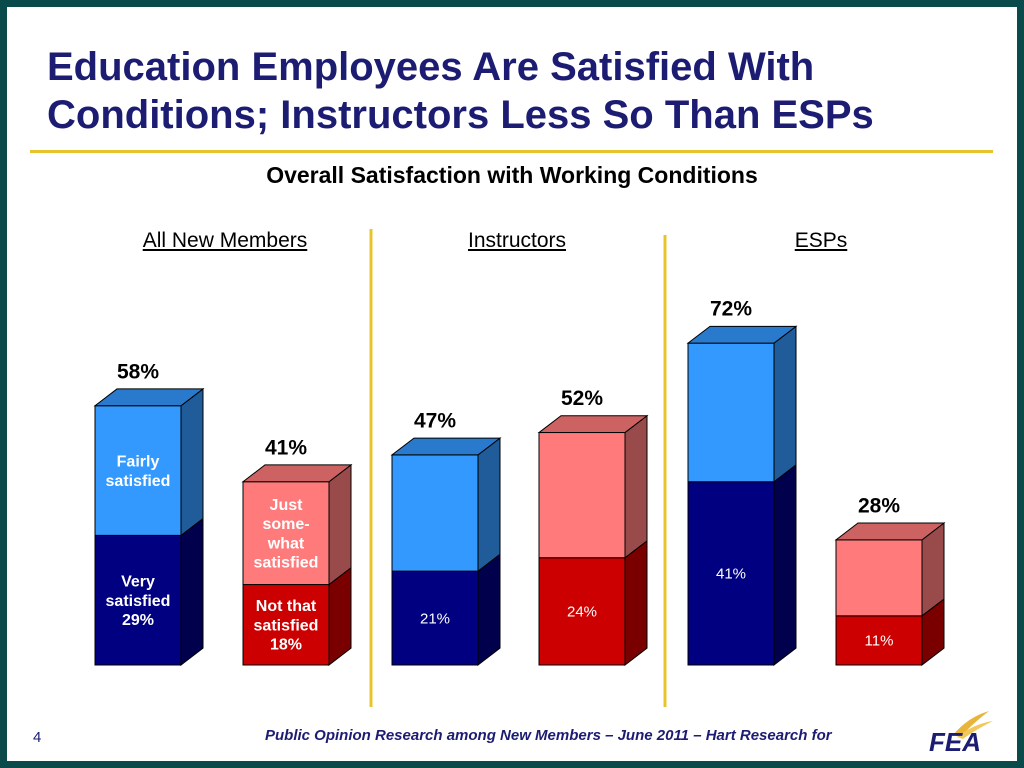 The height and width of the screenshot is (768, 1024). I want to click on page-number: 4, so click(37, 737).